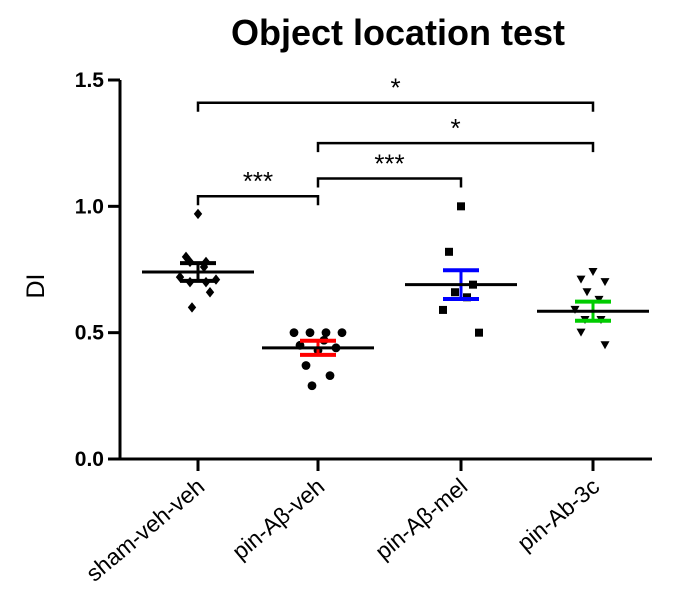 The image size is (674, 609). What do you see at coordinates (278, 519) in the screenshot?
I see `x-tick-label: pin-Aβ-veh` at bounding box center [278, 519].